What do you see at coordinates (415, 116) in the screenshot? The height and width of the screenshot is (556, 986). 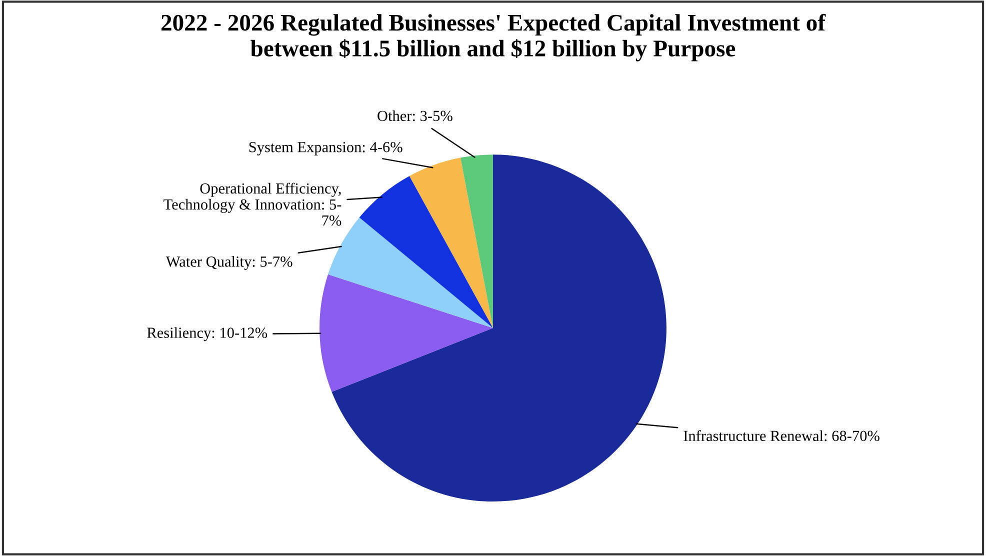 I see `slice-label: Other: 3-5%` at bounding box center [415, 116].